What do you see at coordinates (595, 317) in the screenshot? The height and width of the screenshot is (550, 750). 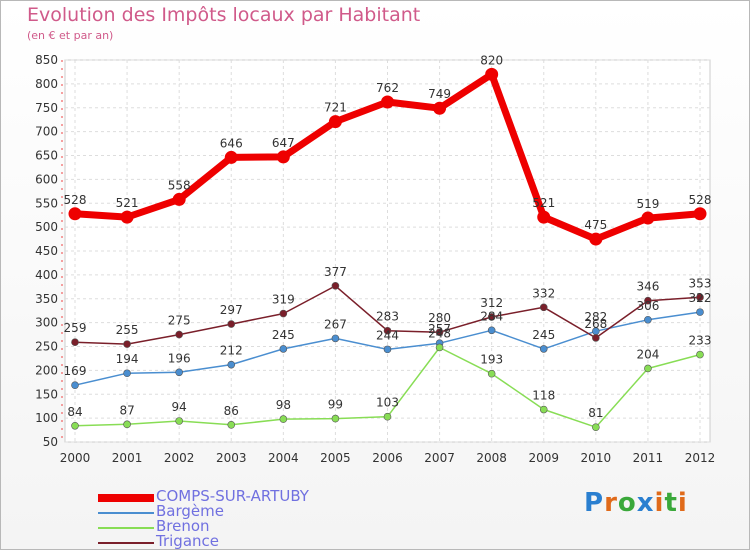 I see `data-label: 282` at bounding box center [595, 317].